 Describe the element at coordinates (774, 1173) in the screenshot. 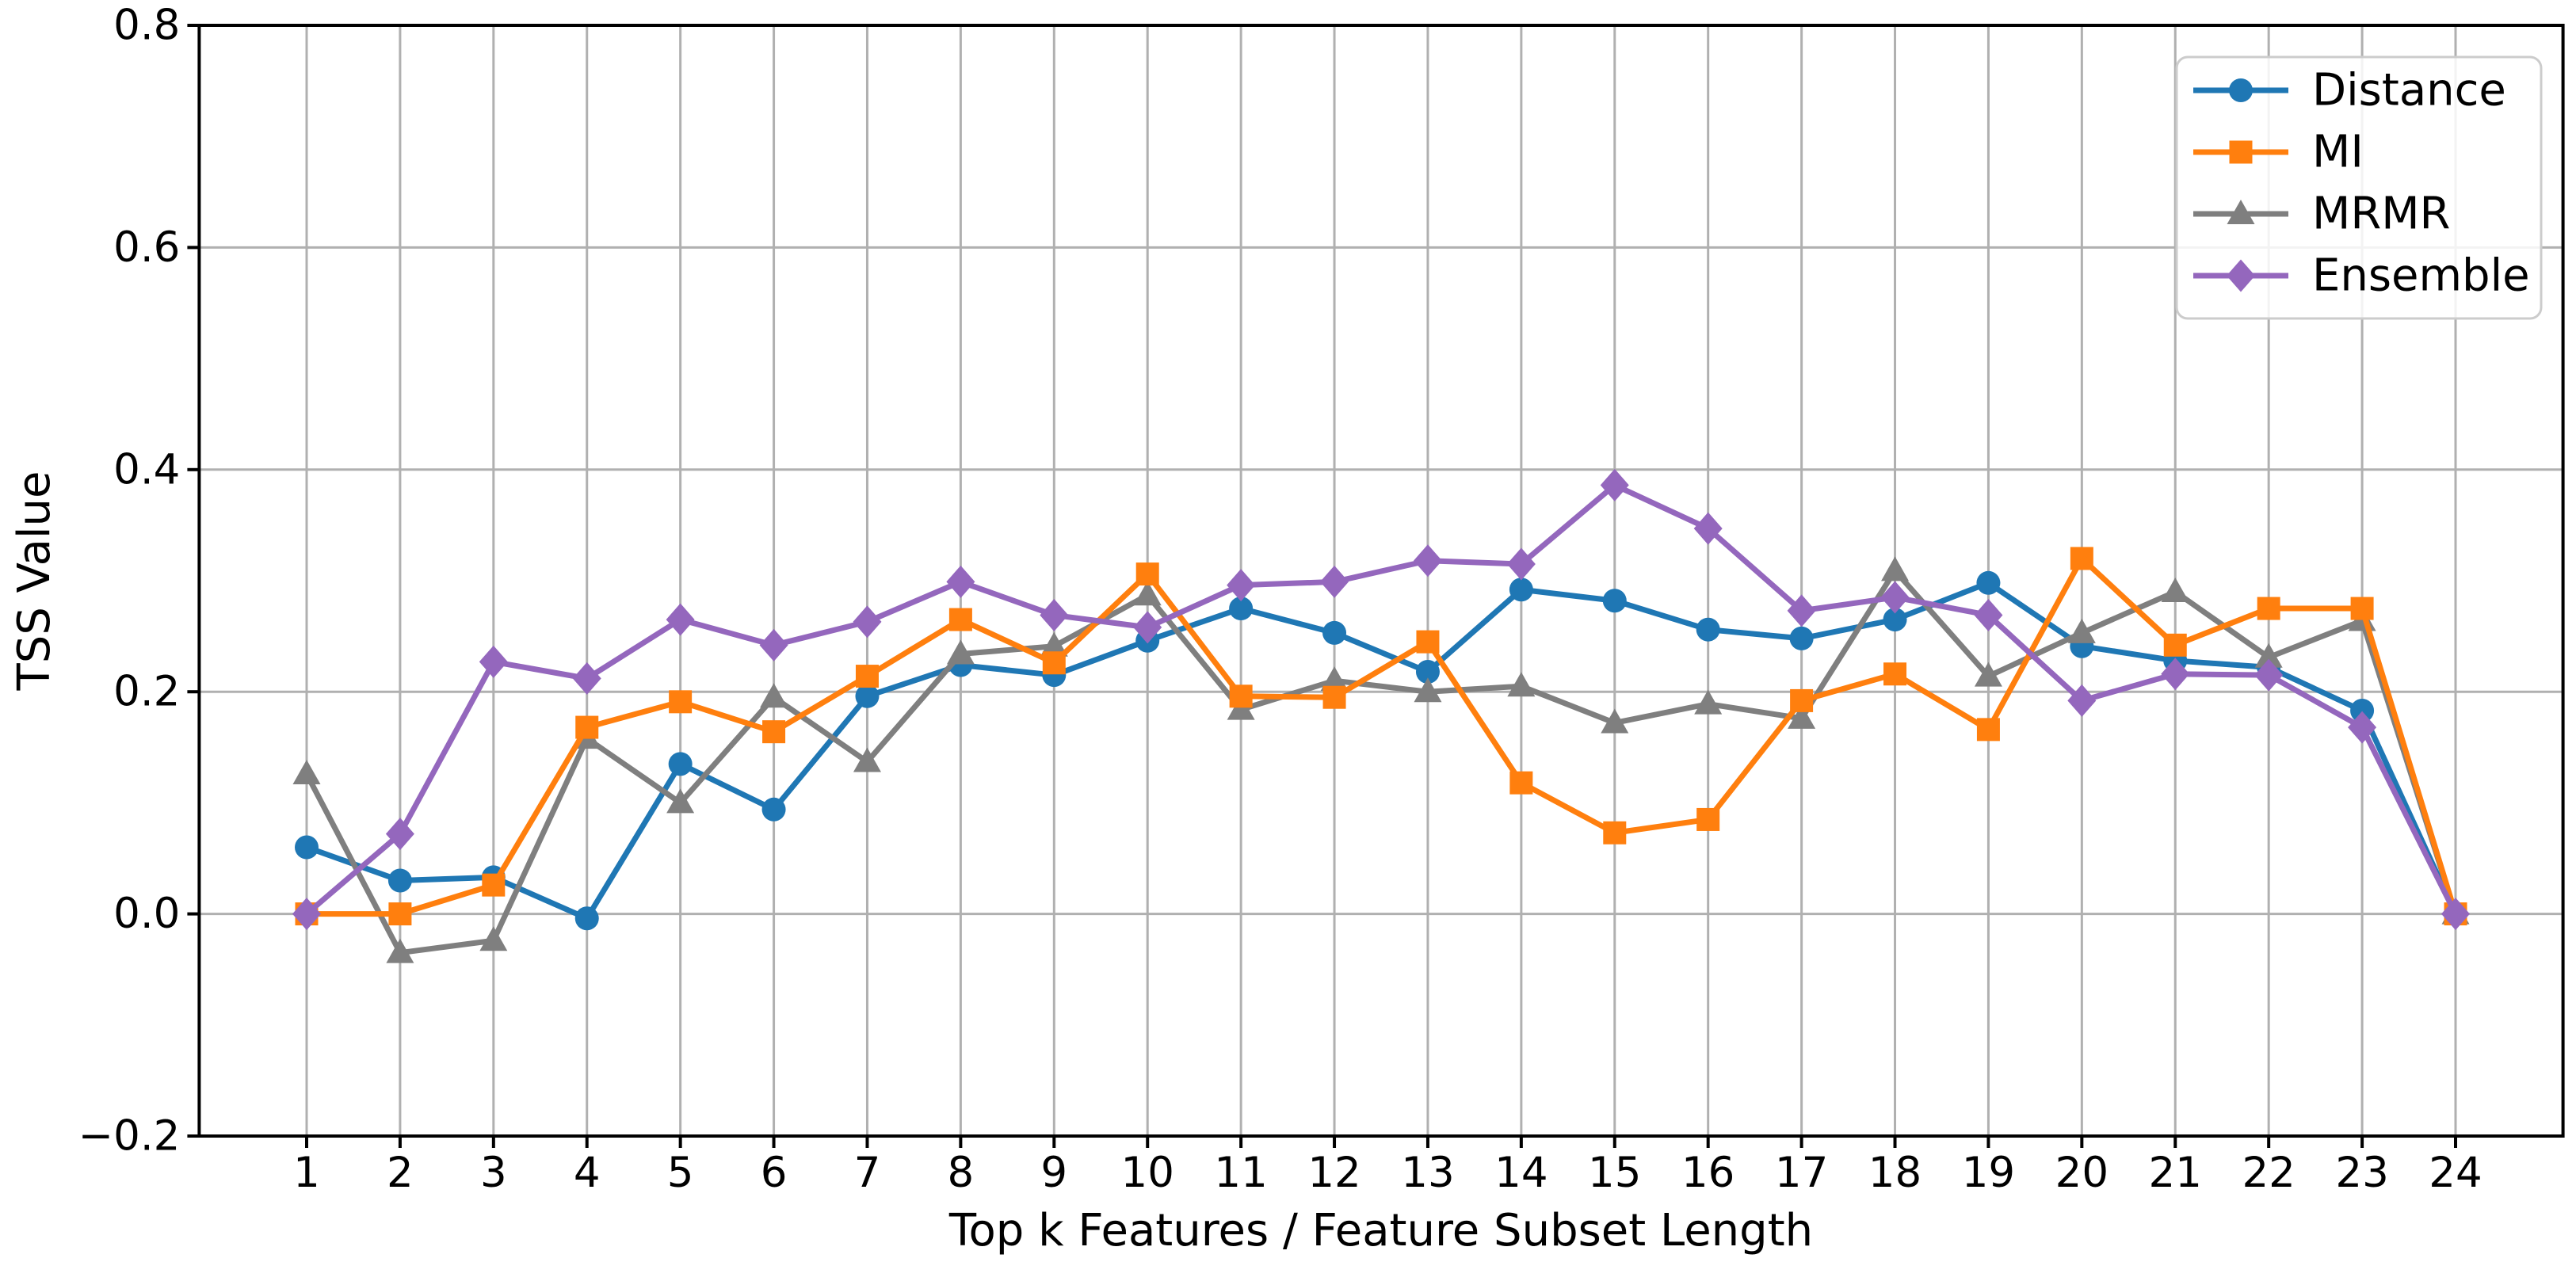

I see `x-tick-label: 6` at that location.